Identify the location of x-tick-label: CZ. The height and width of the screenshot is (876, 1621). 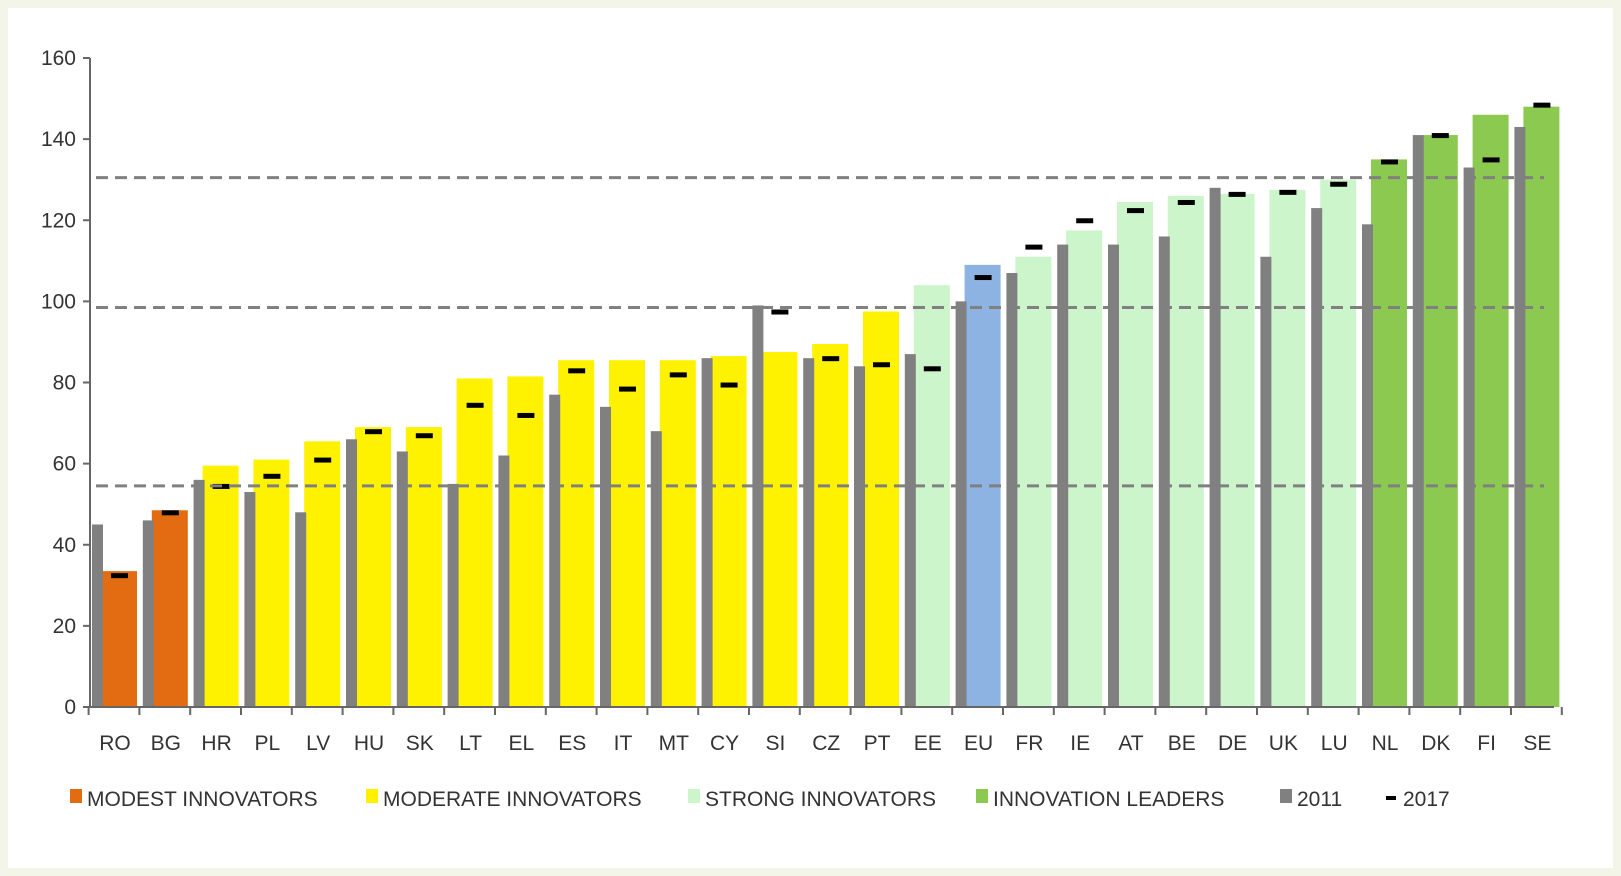
(826, 743).